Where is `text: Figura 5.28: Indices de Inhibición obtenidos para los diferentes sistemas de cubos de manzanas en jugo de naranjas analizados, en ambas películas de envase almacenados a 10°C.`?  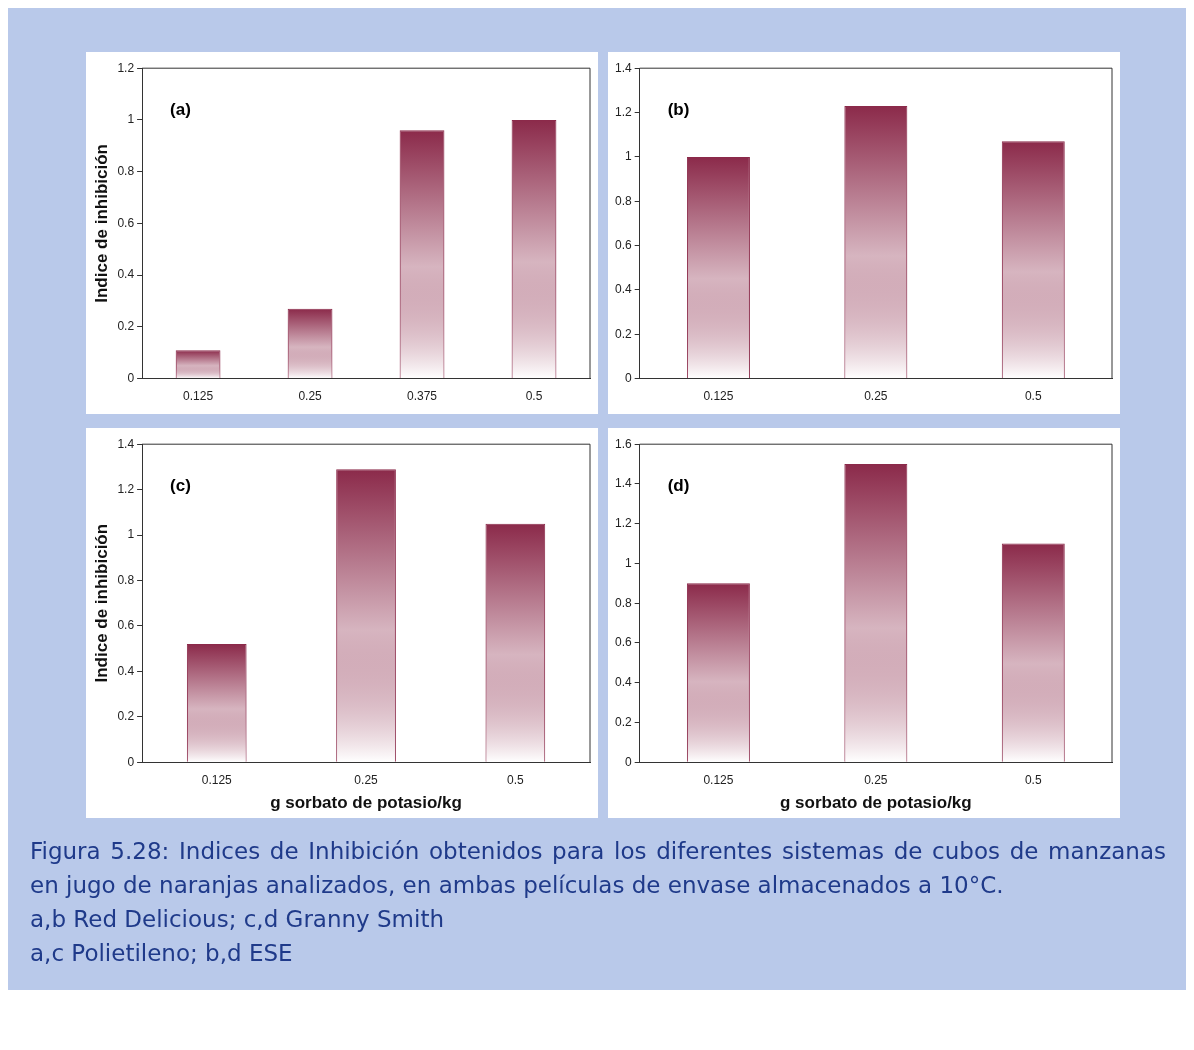
text: Figura 5.28: Indices de Inhibición obtenidos para los diferentes sistemas de cubos de manzanas en jugo de naranjas analizados, en ambas películas de envase almacenados a 10°C. is located at coordinates (598, 868).